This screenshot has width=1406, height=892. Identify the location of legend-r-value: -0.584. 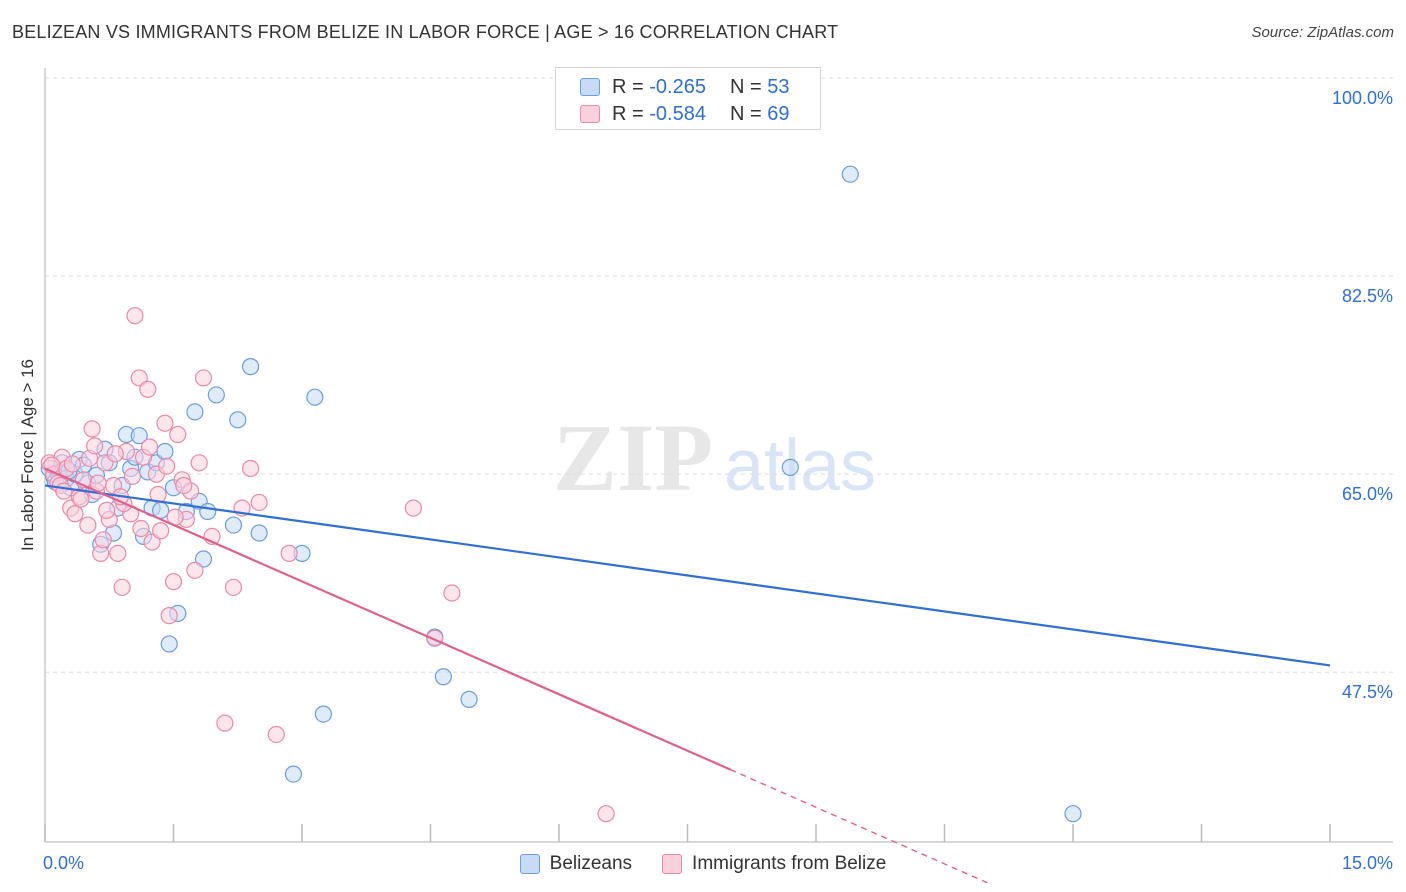
(677, 113).